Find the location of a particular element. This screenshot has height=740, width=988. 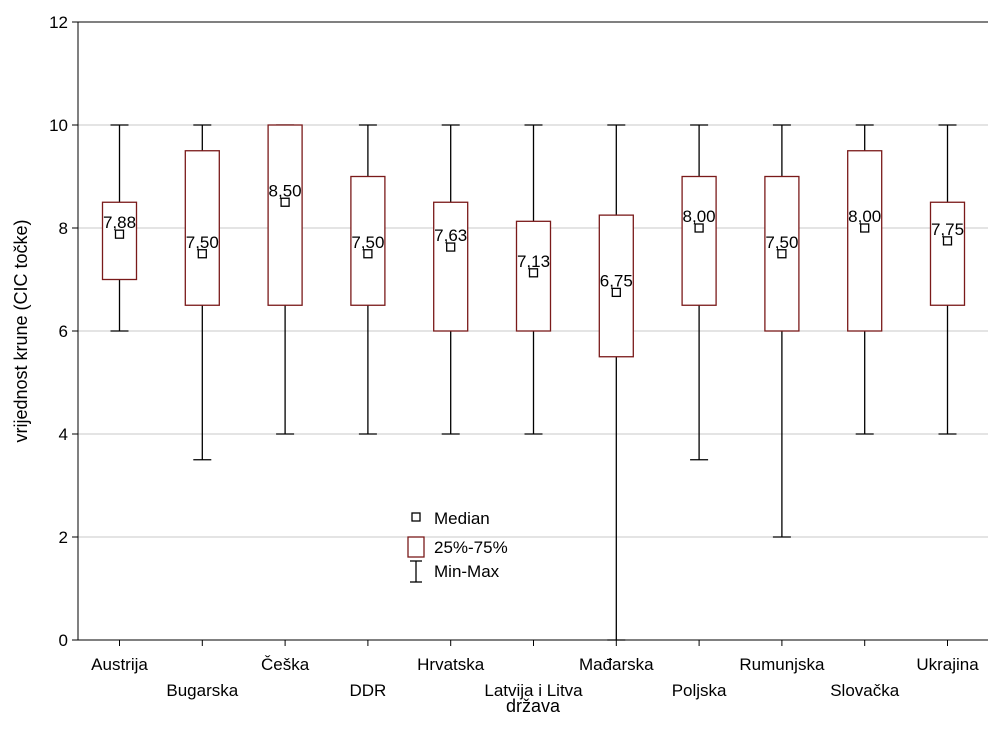

box-group: 7,13 is located at coordinates (533, 279).